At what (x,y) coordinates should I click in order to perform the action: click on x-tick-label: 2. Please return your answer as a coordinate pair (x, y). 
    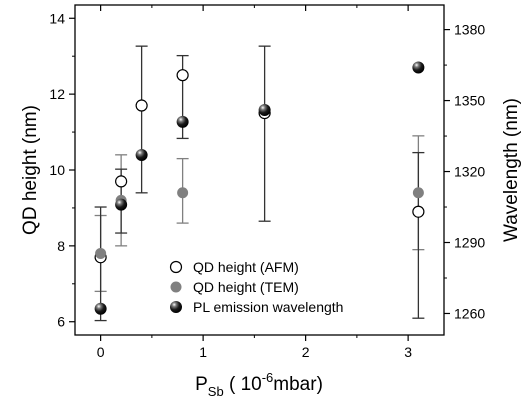
    Looking at the image, I should click on (306, 352).